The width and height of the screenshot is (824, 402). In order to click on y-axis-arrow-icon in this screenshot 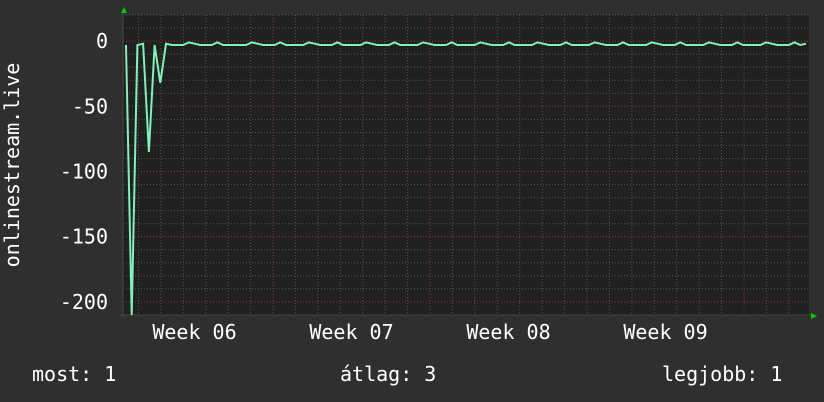, I will do `click(124, 10)`.